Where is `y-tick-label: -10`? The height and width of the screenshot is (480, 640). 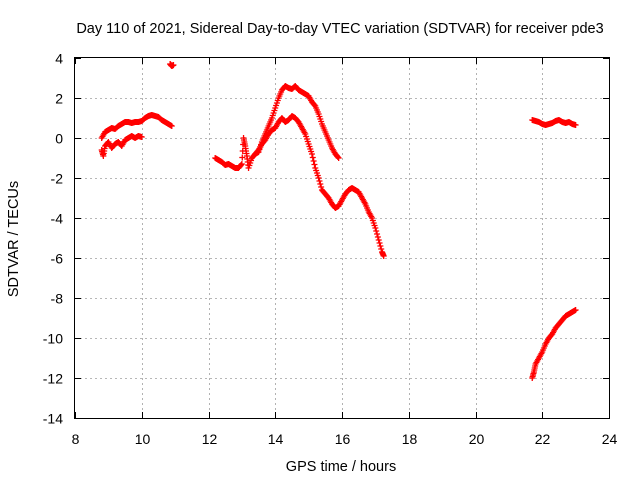 y-tick-label: -10 is located at coordinates (53, 339).